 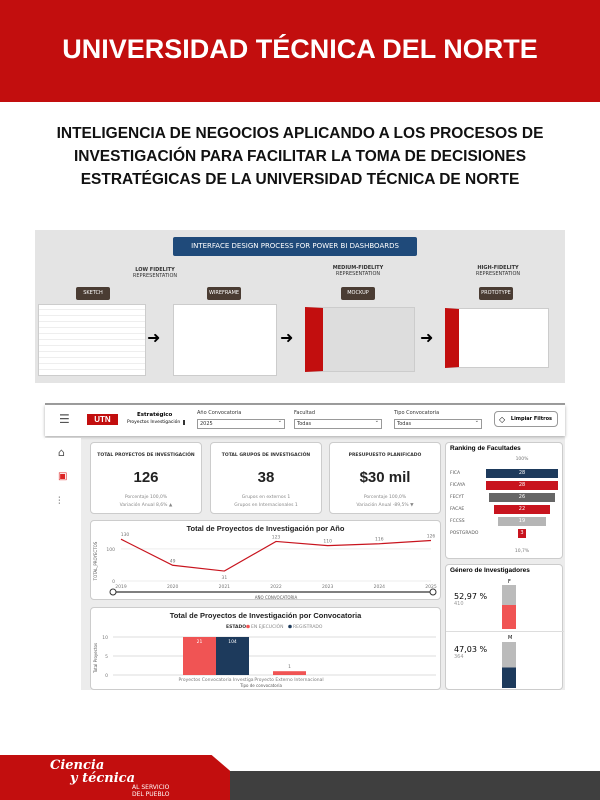 I want to click on university-title: UNIVERSIDAD TÉCNICA DEL NORTE, so click(x=300, y=49).